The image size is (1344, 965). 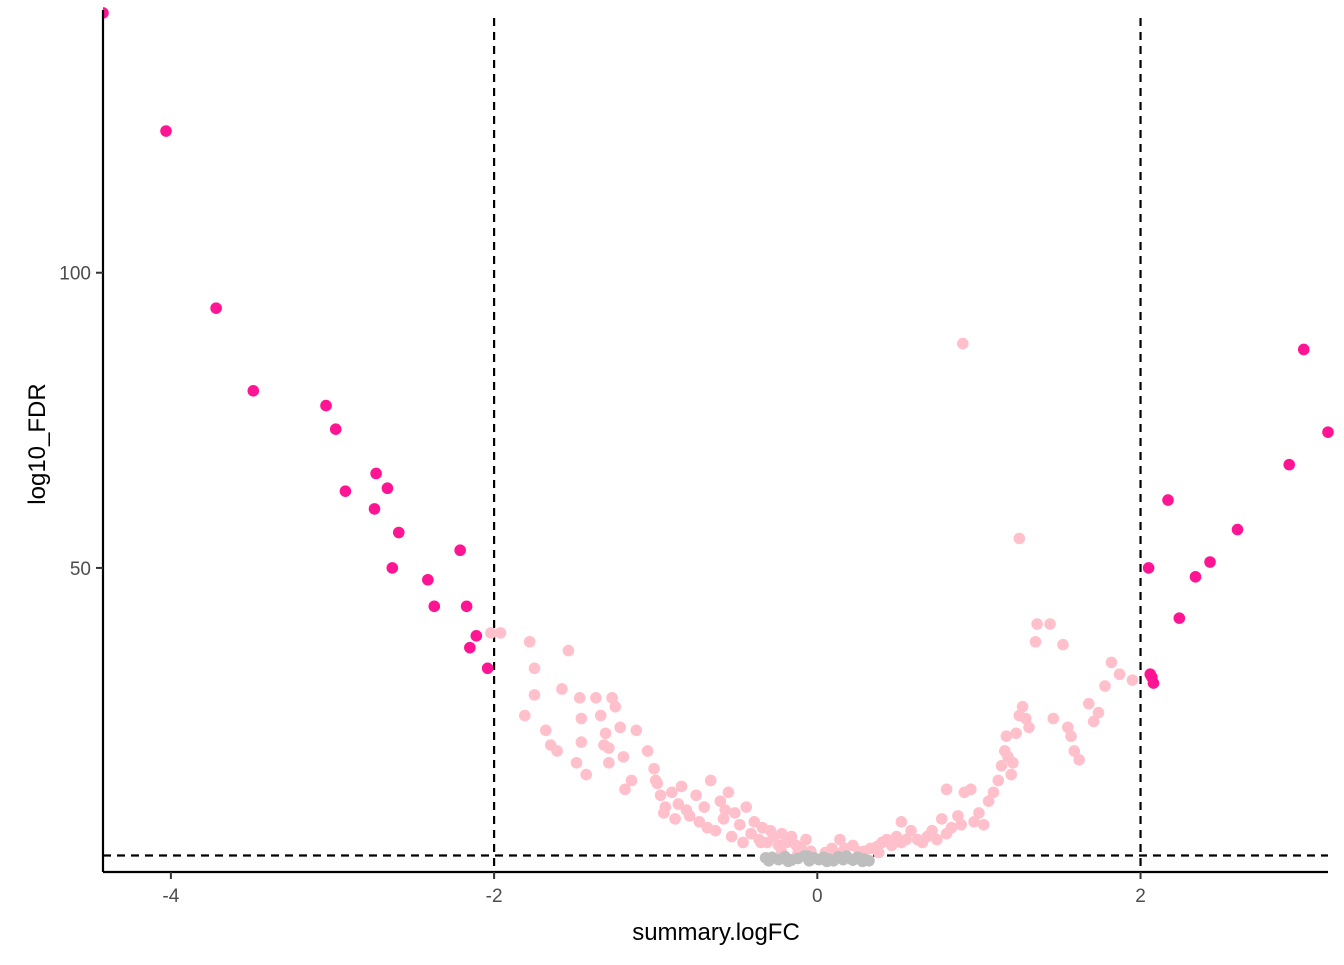 I want to click on y-tick-label: 100, so click(x=75, y=274).